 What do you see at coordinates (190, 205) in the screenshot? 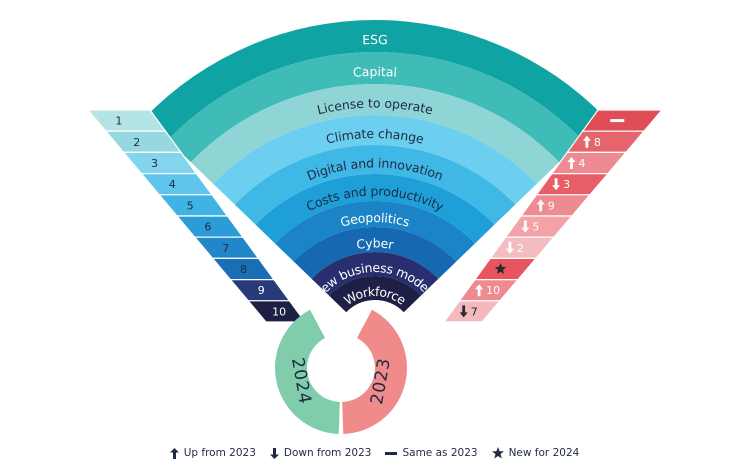
I see `rank-2024-label-5: 5` at bounding box center [190, 205].